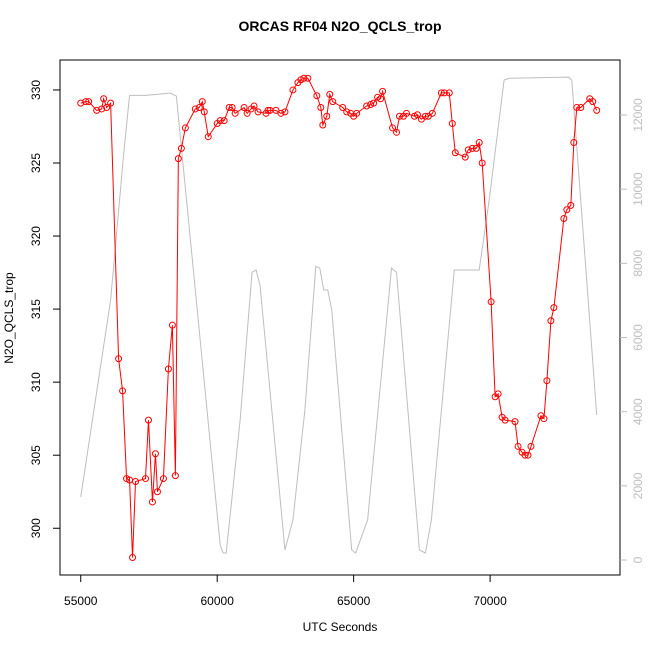 This screenshot has height=650, width=650. Describe the element at coordinates (340, 627) in the screenshot. I see `x-axis-label: UTC Seconds` at that location.